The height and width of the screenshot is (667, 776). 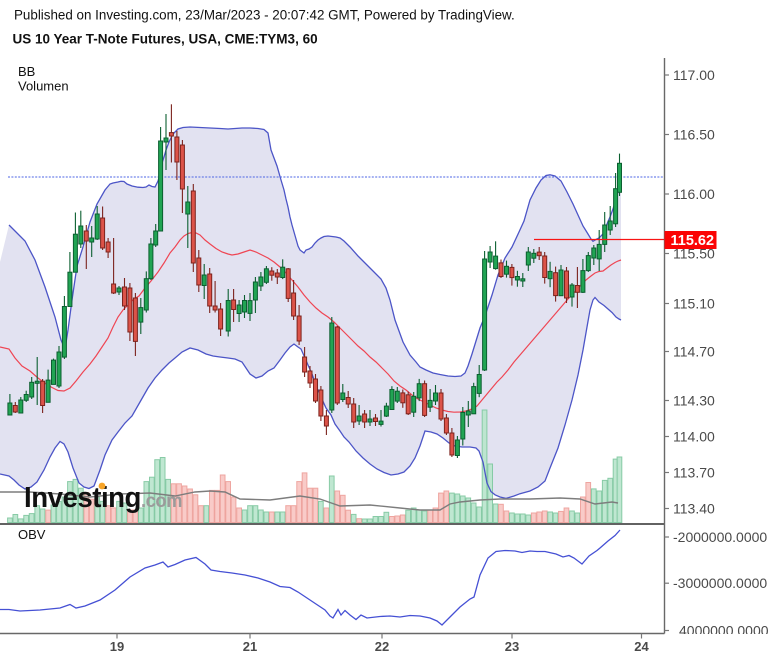 I want to click on svg-text: 19, so click(x=117, y=646).